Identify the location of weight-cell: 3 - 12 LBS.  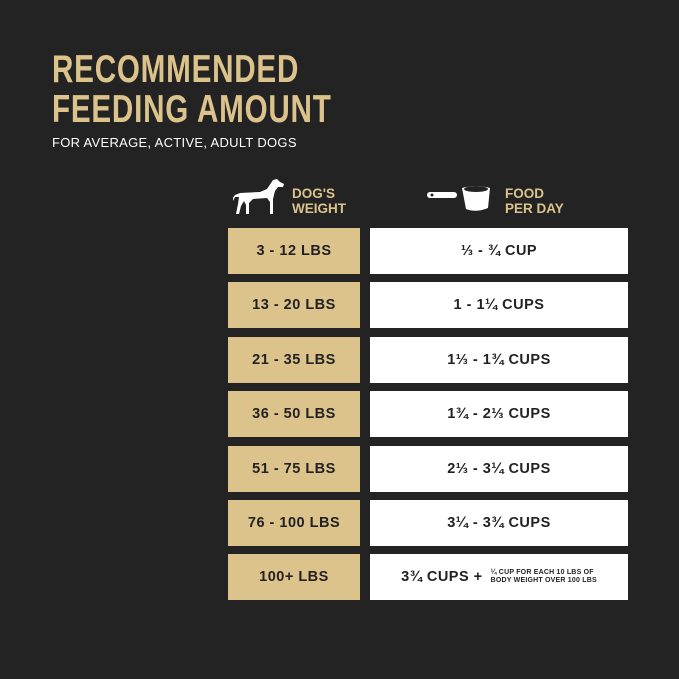
(294, 251).